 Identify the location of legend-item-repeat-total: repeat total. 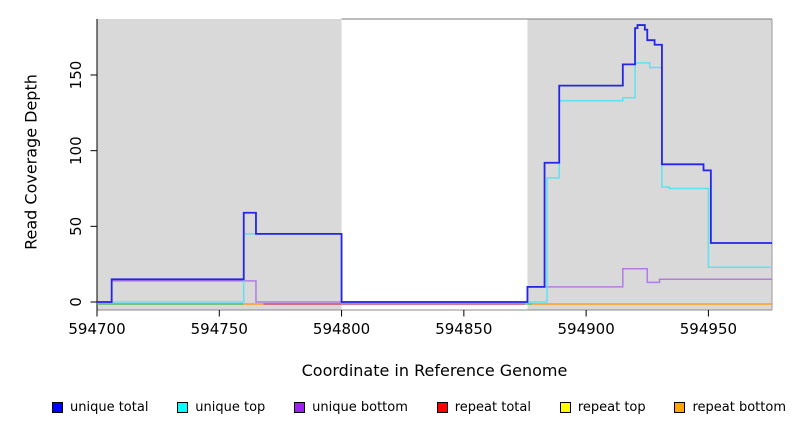
(483, 407).